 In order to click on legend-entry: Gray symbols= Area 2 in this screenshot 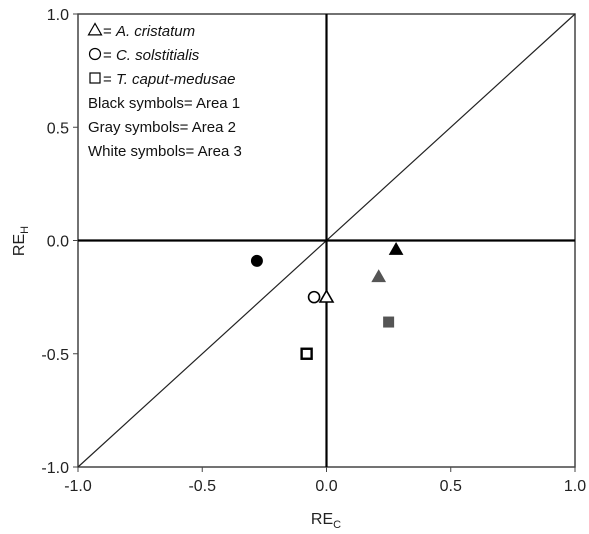, I will do `click(162, 127)`.